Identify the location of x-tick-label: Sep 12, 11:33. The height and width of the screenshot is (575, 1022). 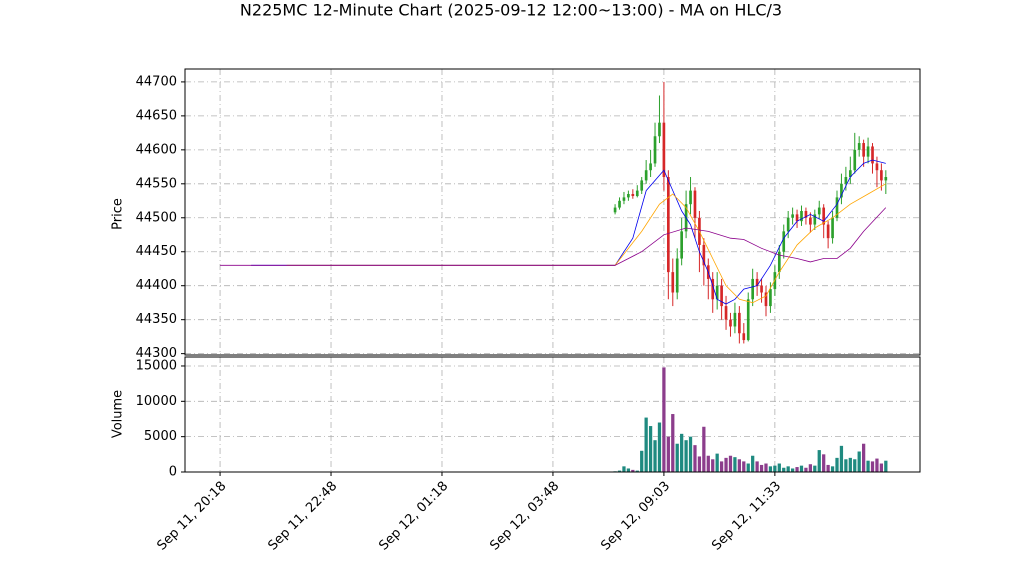
(746, 516).